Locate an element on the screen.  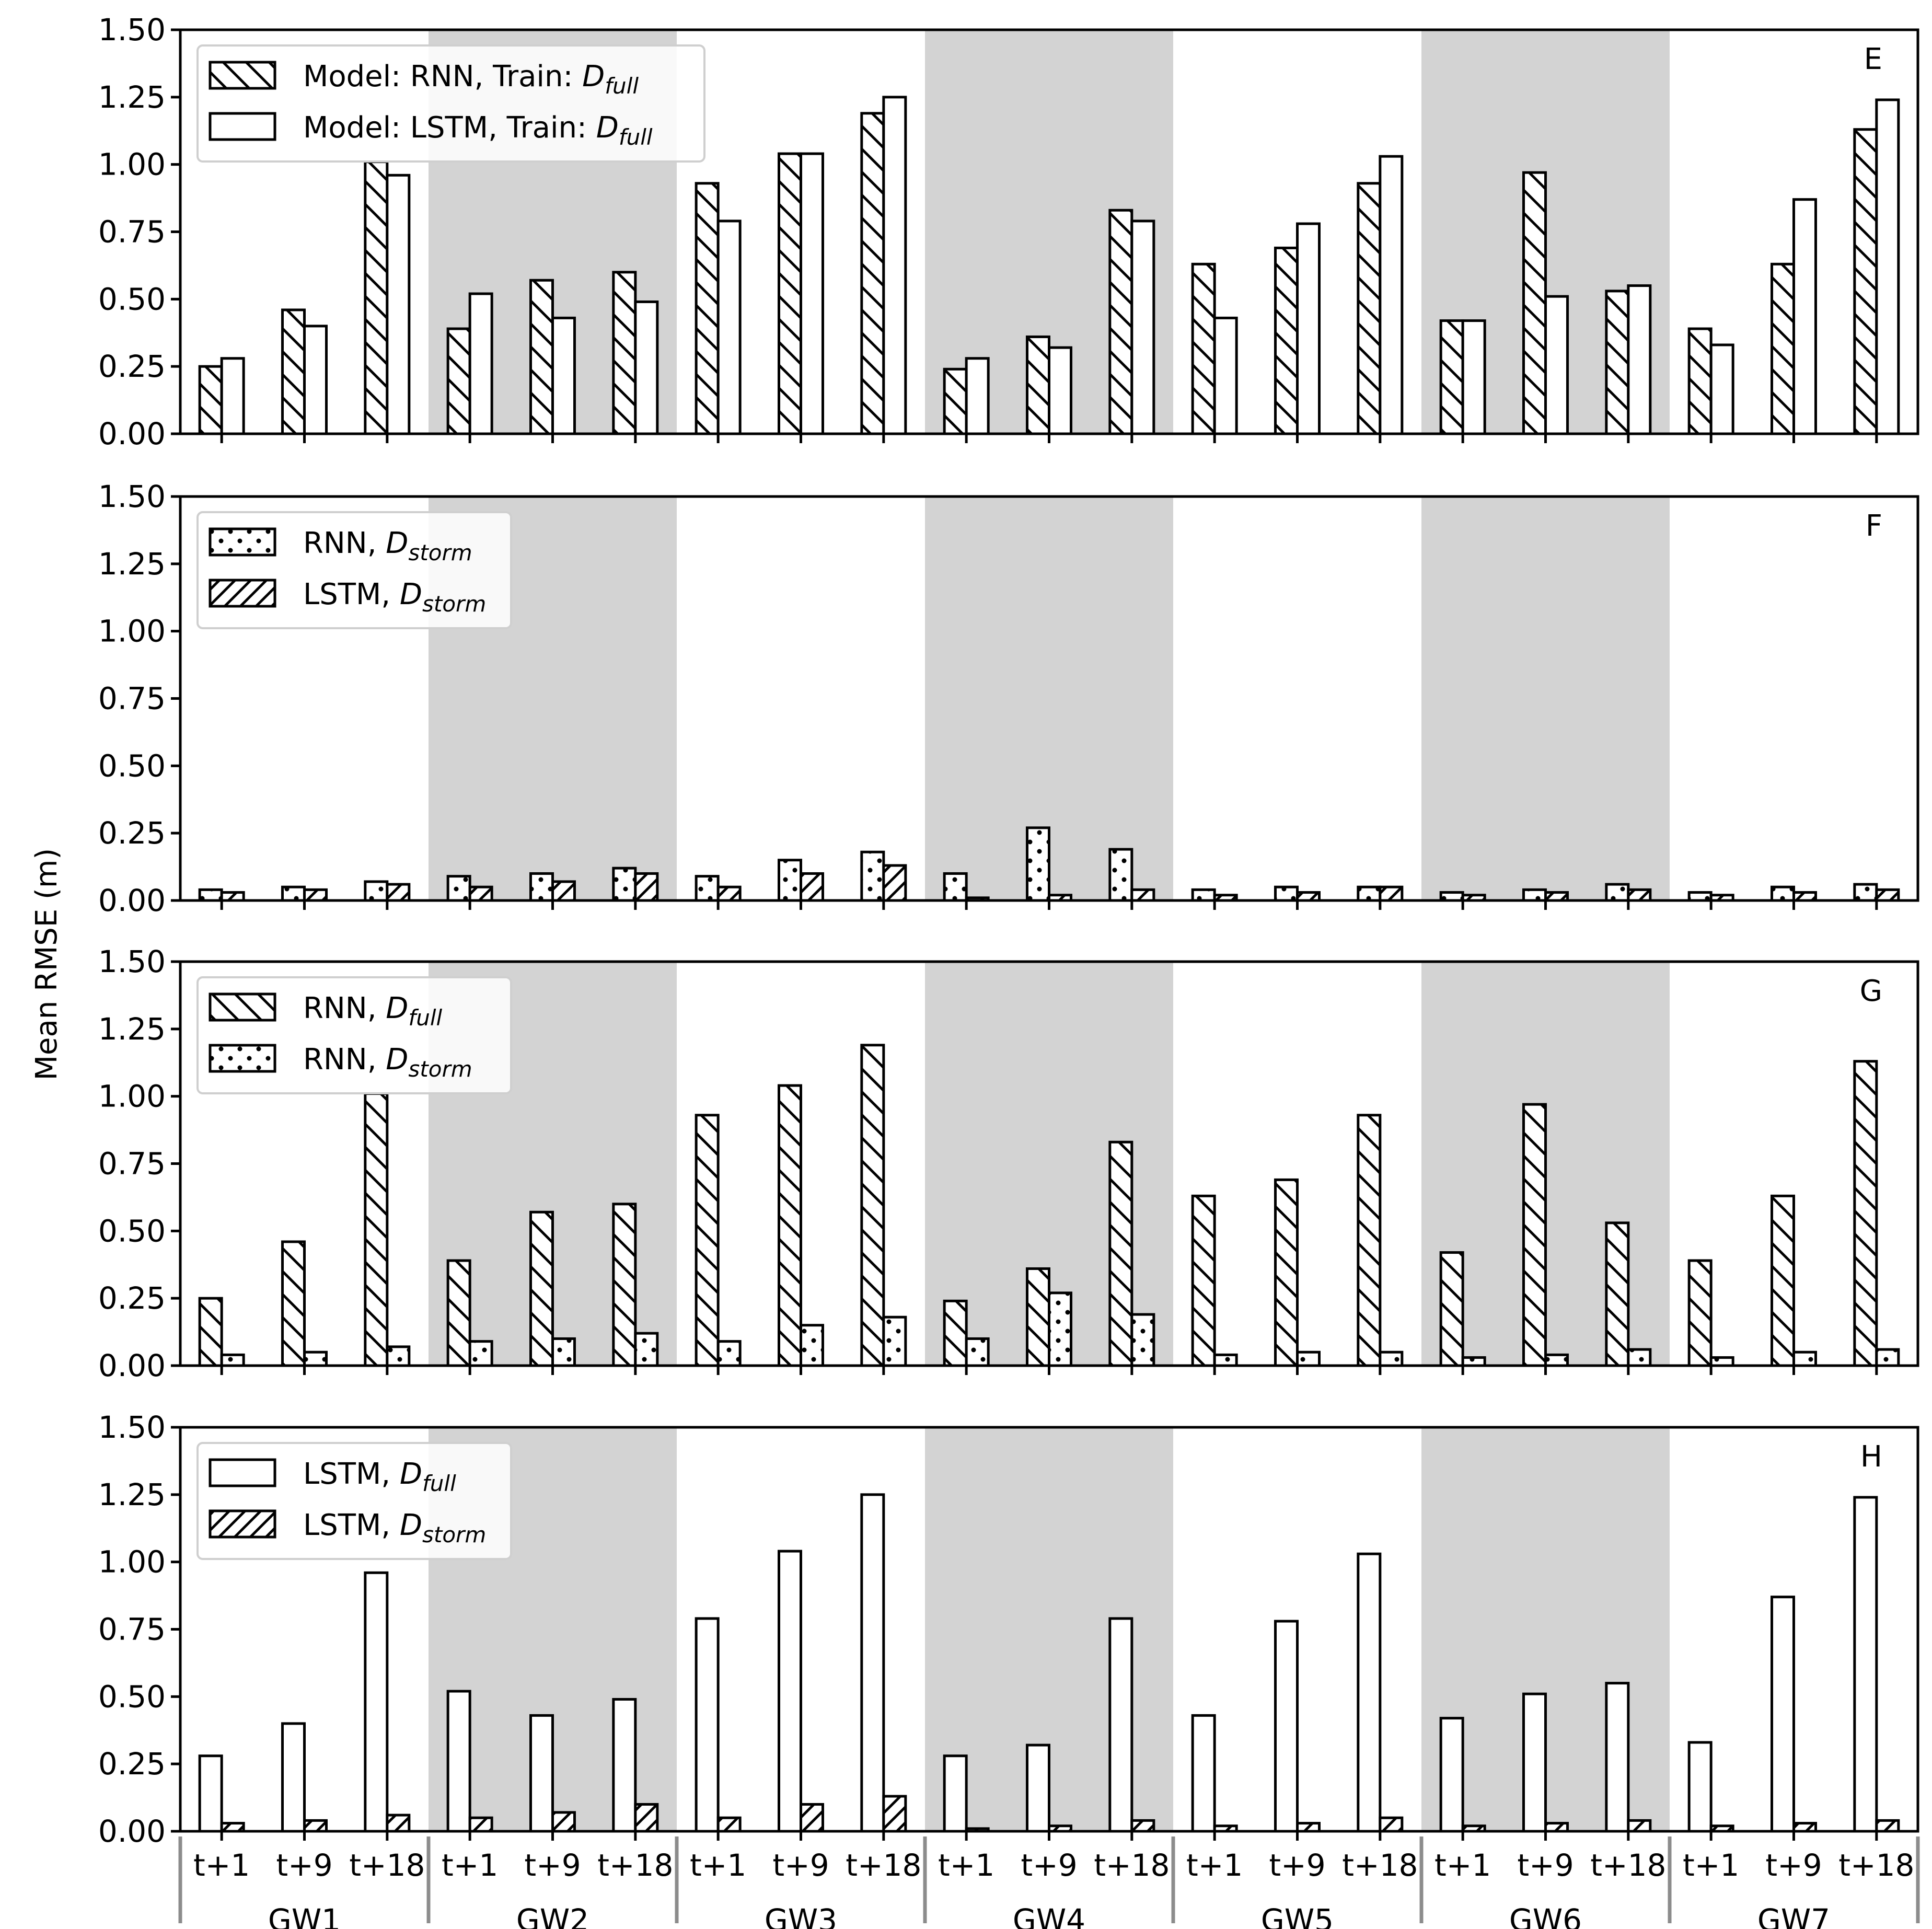
group-label-gw1: GW1 is located at coordinates (304, 1916).